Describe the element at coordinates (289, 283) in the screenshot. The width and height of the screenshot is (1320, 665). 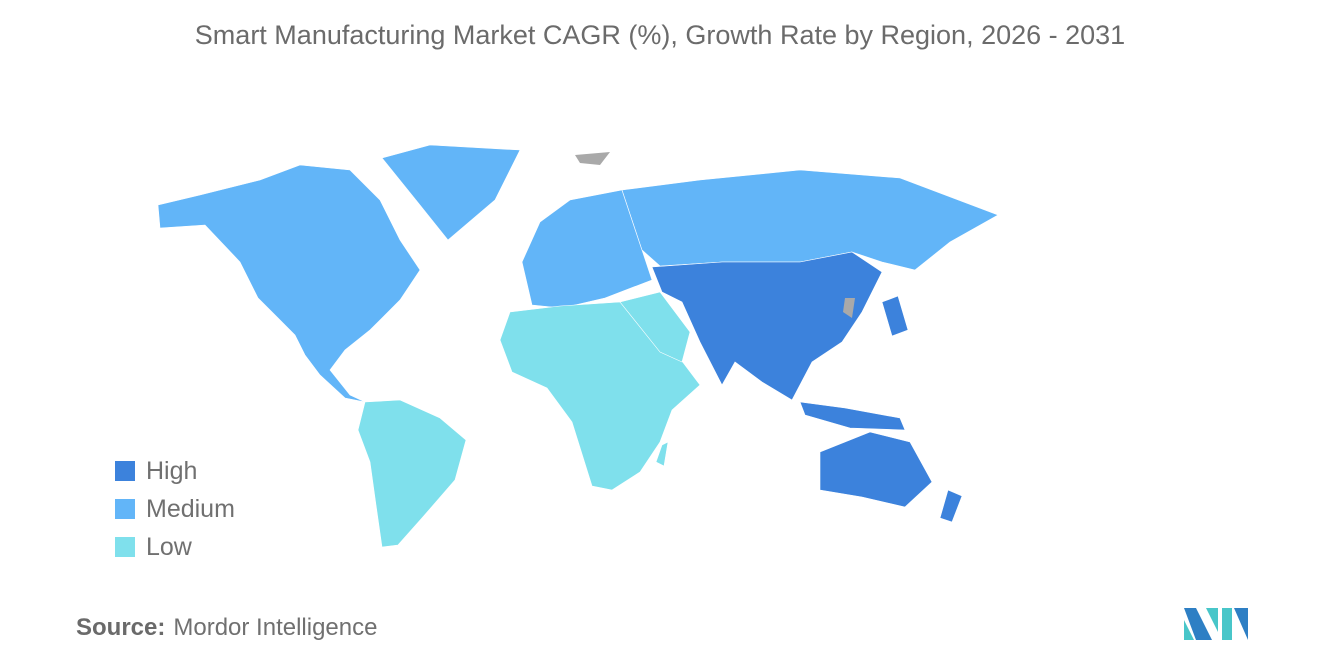
I see `region-north-america` at that location.